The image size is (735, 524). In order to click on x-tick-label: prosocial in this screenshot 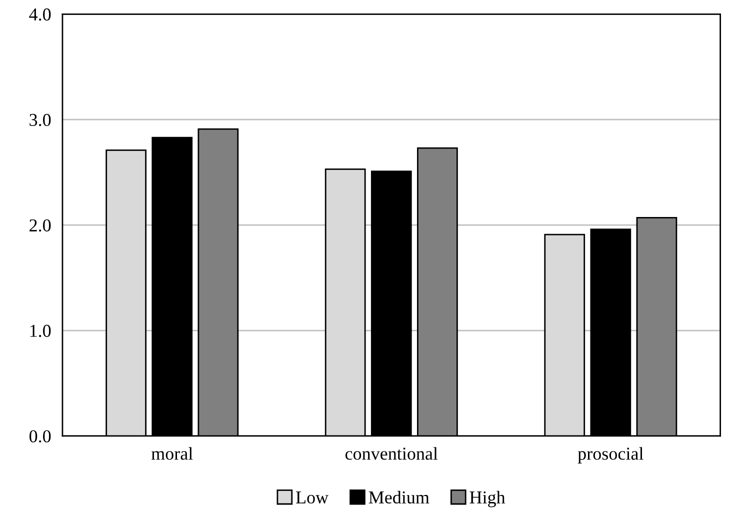, I will do `click(611, 455)`.